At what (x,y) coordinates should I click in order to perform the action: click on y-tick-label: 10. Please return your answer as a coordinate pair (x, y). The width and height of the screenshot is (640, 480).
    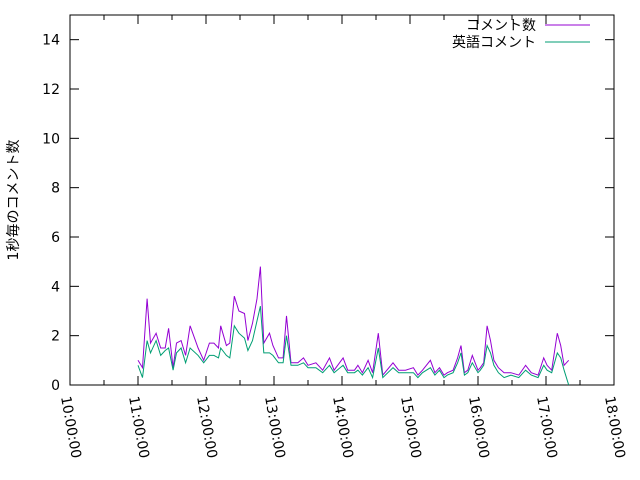
    Looking at the image, I should click on (51, 139).